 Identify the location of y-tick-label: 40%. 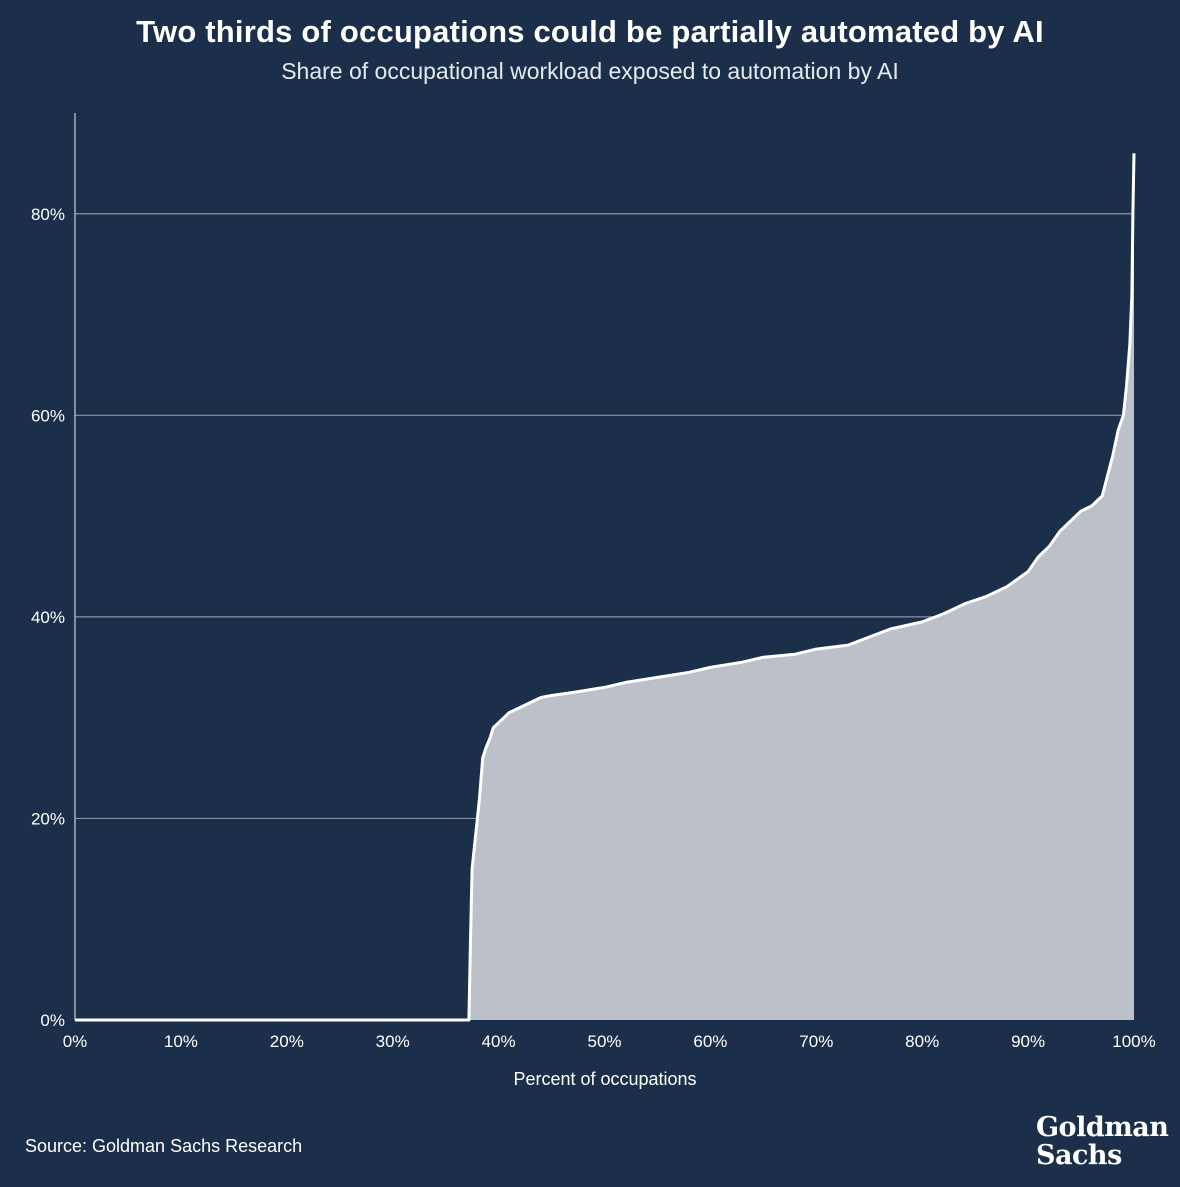
(48, 617).